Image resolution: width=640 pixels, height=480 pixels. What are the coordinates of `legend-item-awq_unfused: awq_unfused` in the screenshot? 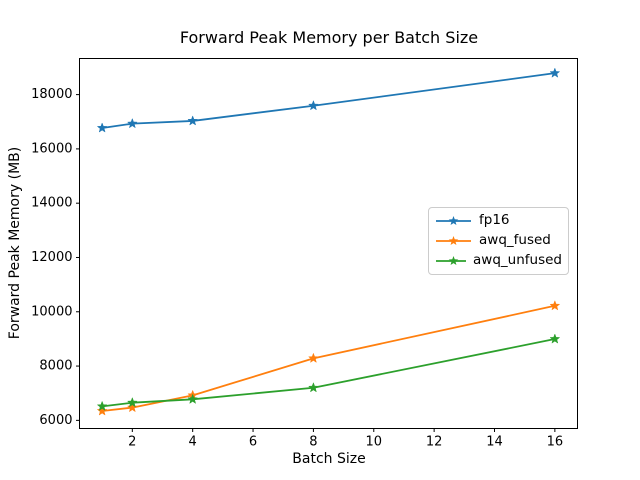 It's located at (498, 261).